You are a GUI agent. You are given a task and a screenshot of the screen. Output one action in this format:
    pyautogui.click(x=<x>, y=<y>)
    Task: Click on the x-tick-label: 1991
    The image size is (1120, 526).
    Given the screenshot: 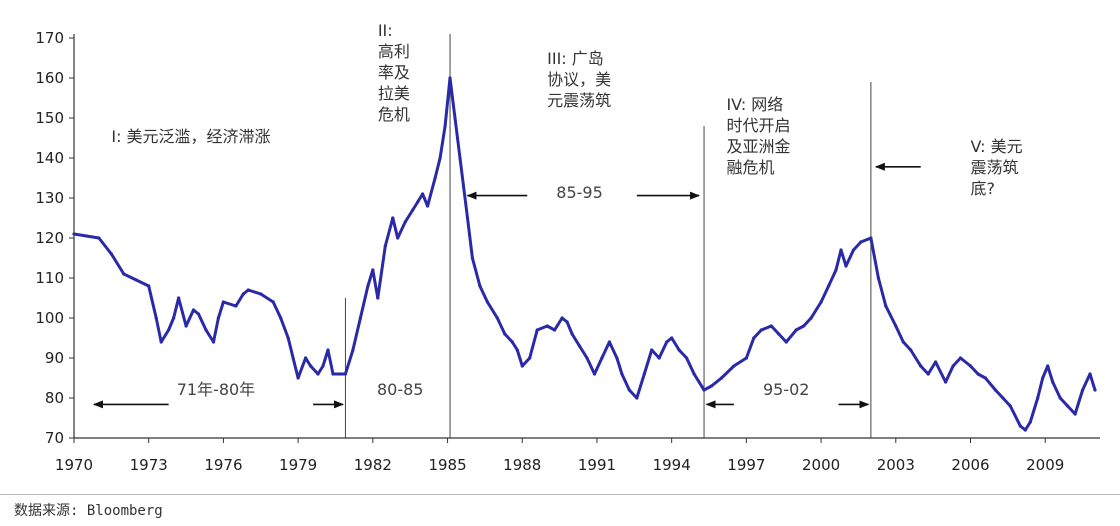 What is the action you would take?
    pyautogui.click(x=597, y=465)
    